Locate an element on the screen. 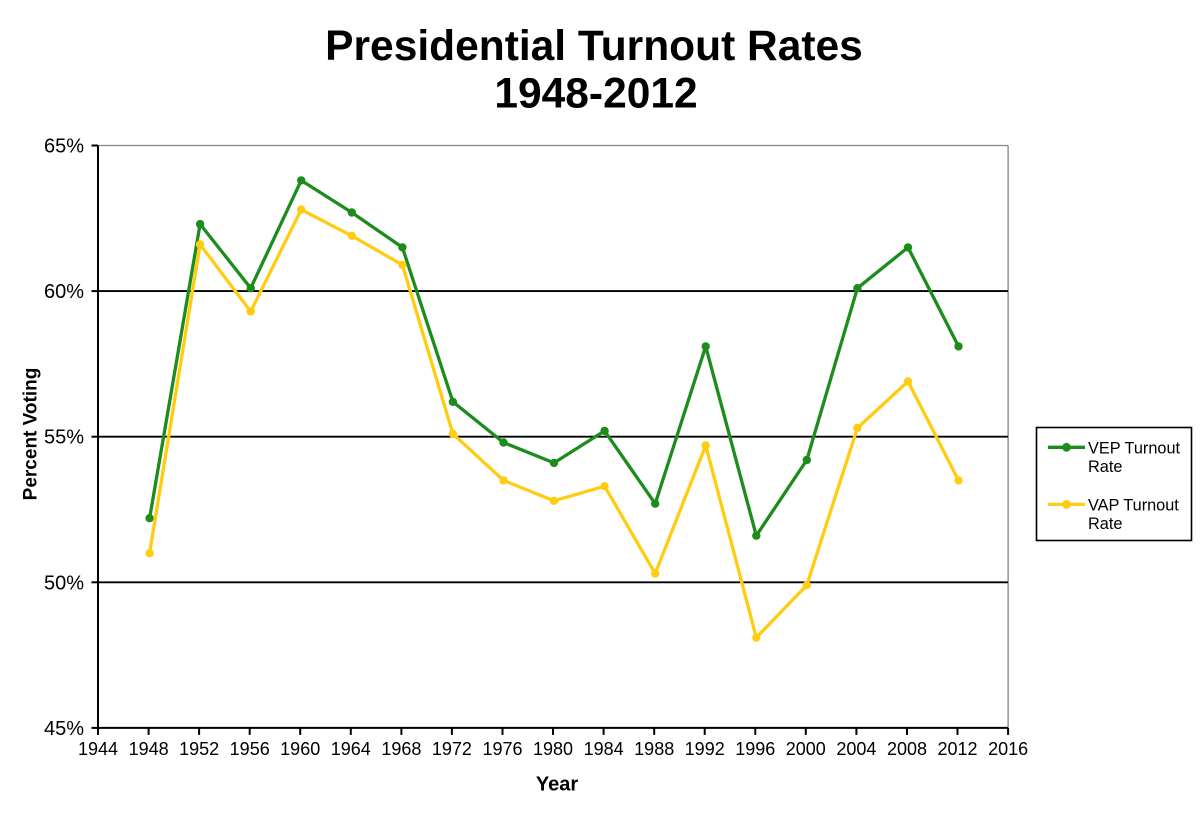  svg-text: 2012 is located at coordinates (957, 749).